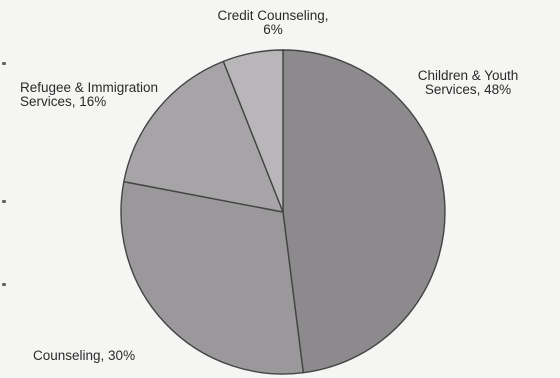 The width and height of the screenshot is (560, 378). What do you see at coordinates (253, 131) in the screenshot?
I see `pie-slice-credit-counseling` at bounding box center [253, 131].